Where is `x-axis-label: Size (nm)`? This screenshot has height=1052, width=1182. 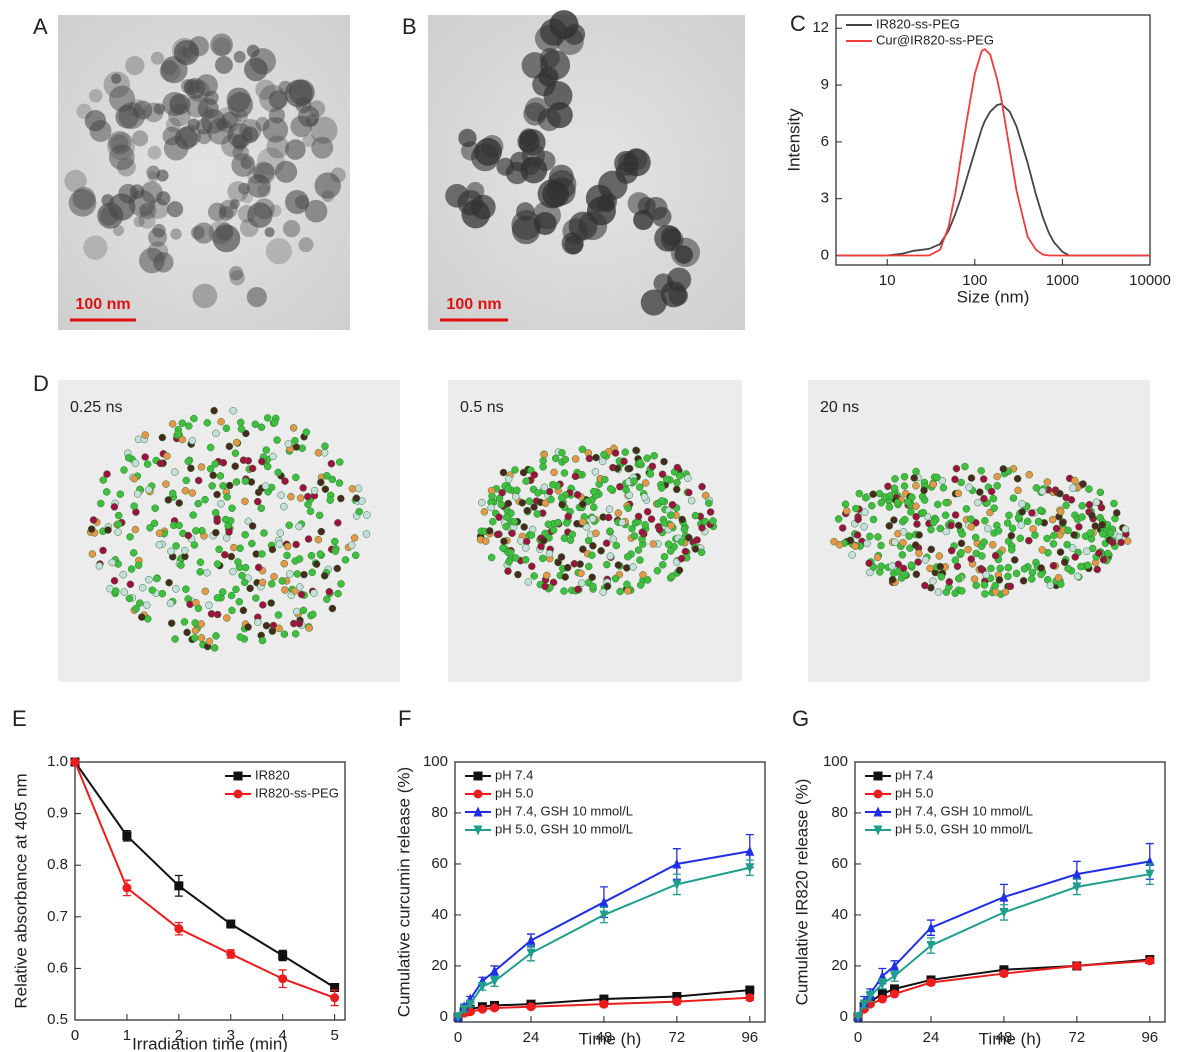
x-axis-label: Size (nm) is located at coordinates (993, 296).